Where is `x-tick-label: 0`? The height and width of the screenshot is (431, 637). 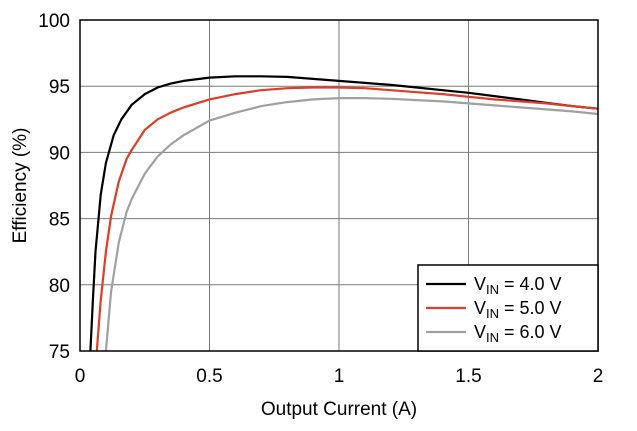
x-tick-label: 0 is located at coordinates (80, 376).